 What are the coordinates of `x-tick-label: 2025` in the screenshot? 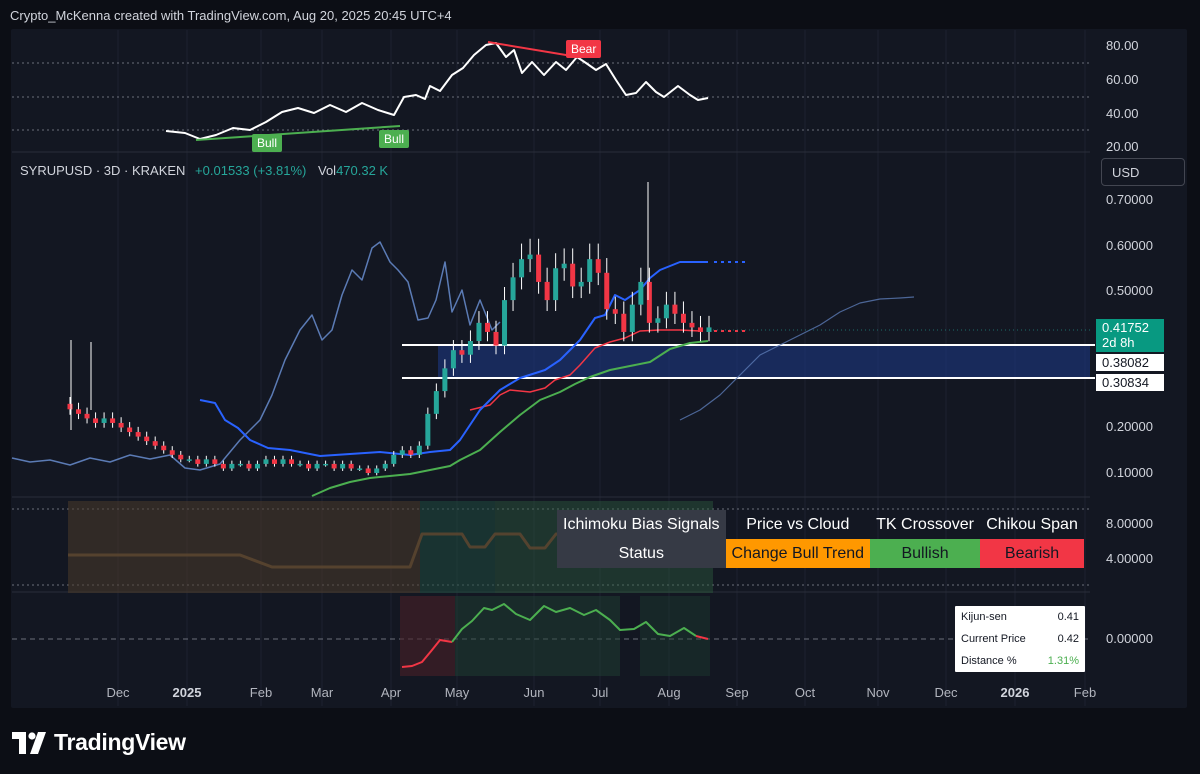 It's located at (187, 692).